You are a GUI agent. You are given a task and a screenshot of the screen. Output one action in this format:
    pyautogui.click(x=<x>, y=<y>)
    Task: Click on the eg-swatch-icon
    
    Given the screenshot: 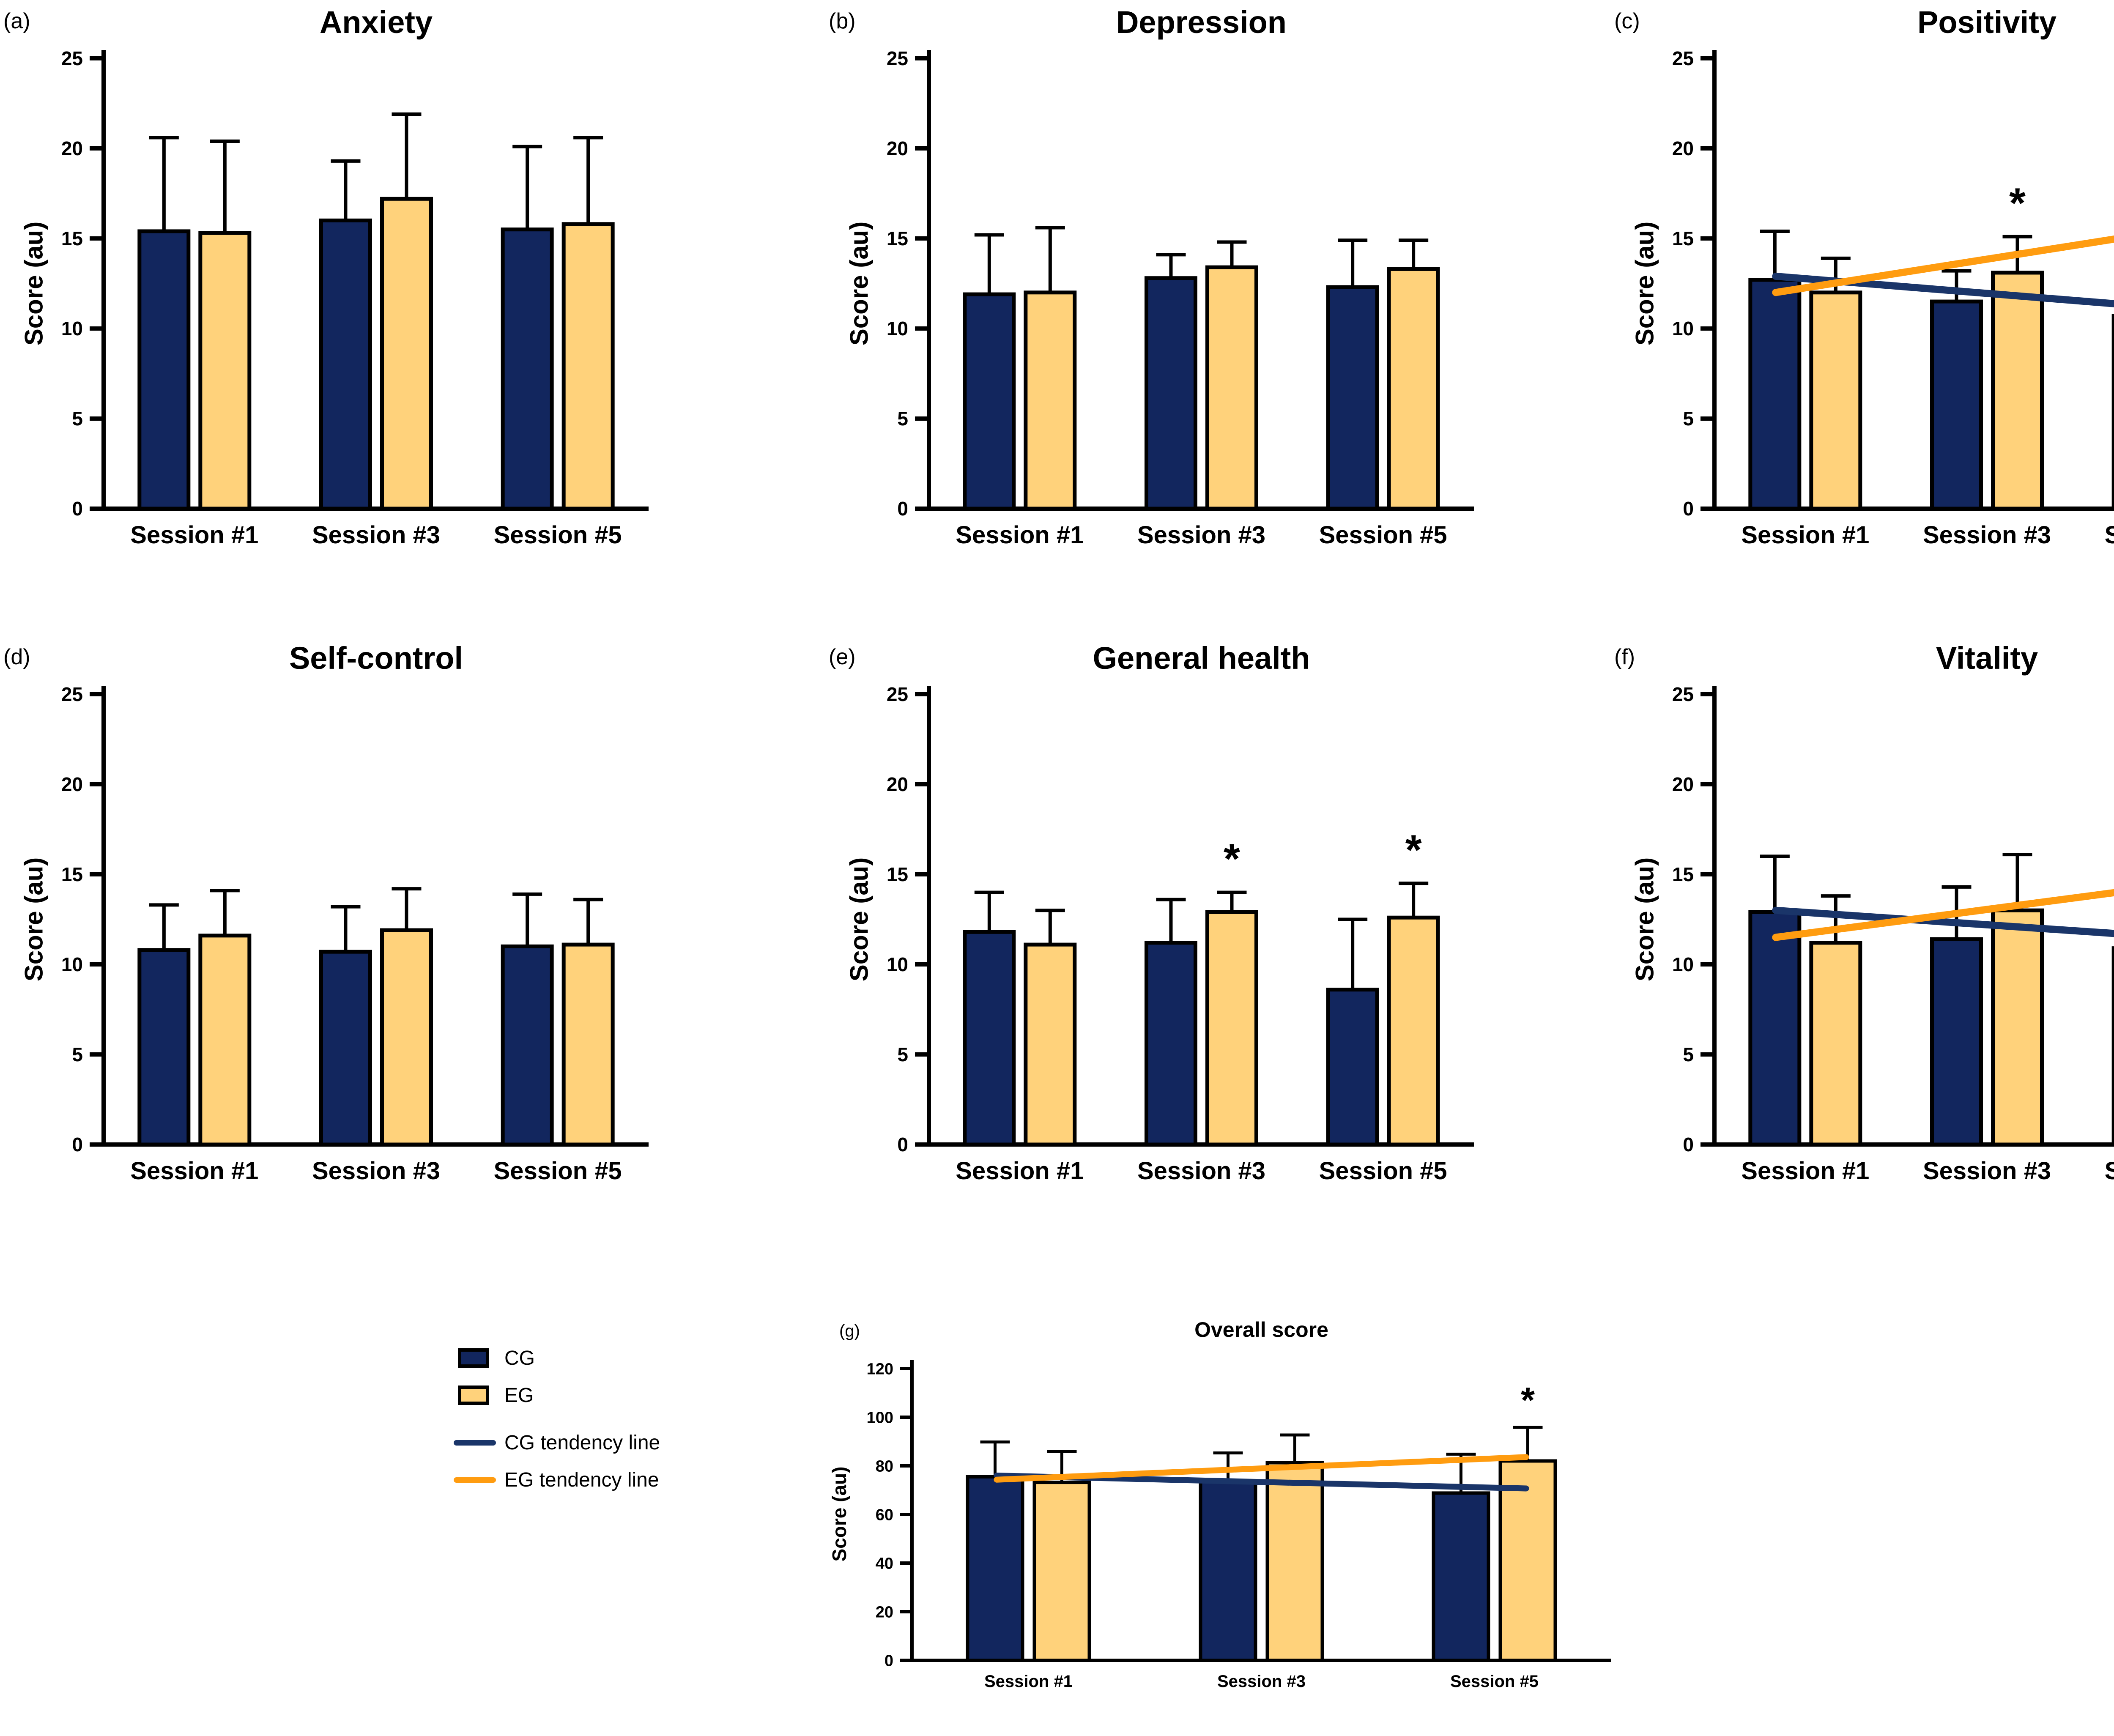 What is the action you would take?
    pyautogui.click(x=479, y=1395)
    